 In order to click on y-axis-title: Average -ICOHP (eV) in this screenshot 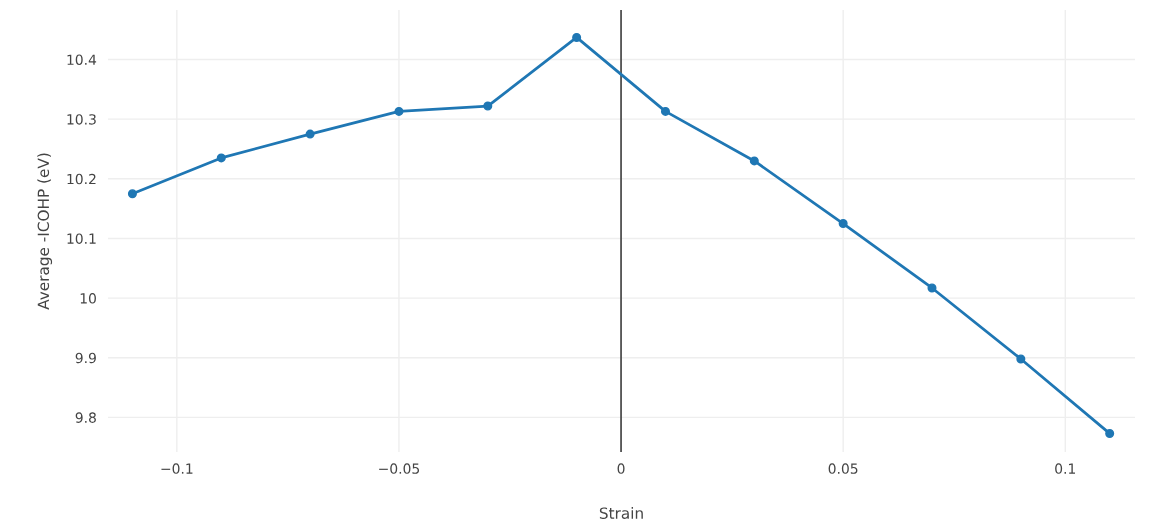, I will do `click(45, 231)`.